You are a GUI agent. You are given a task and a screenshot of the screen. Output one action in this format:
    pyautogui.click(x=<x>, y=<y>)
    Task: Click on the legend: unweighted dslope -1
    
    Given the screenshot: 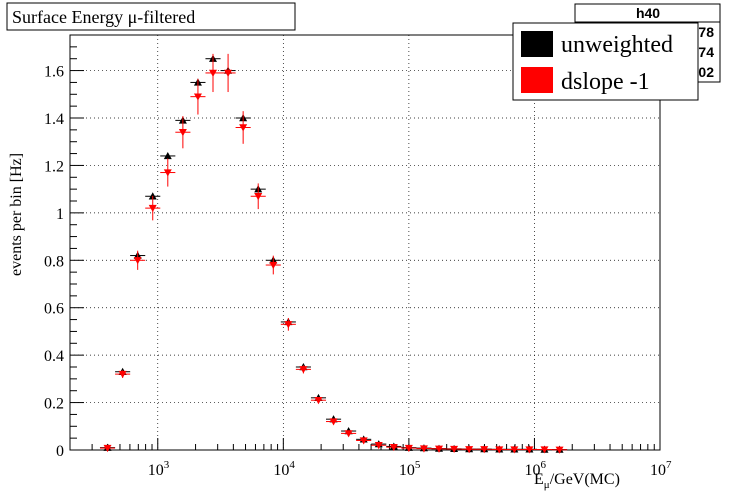 What is the action you would take?
    pyautogui.click(x=605, y=61)
    